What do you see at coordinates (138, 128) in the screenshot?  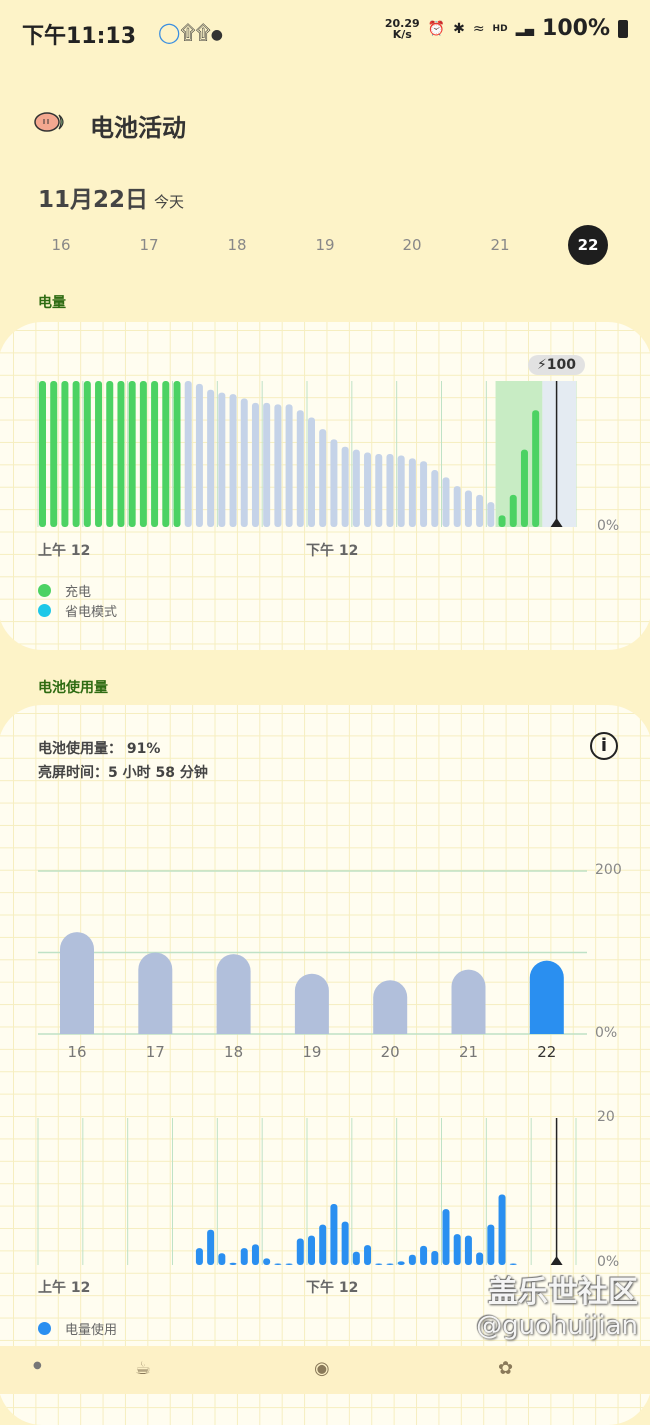 I see `page-title: 电池活动` at bounding box center [138, 128].